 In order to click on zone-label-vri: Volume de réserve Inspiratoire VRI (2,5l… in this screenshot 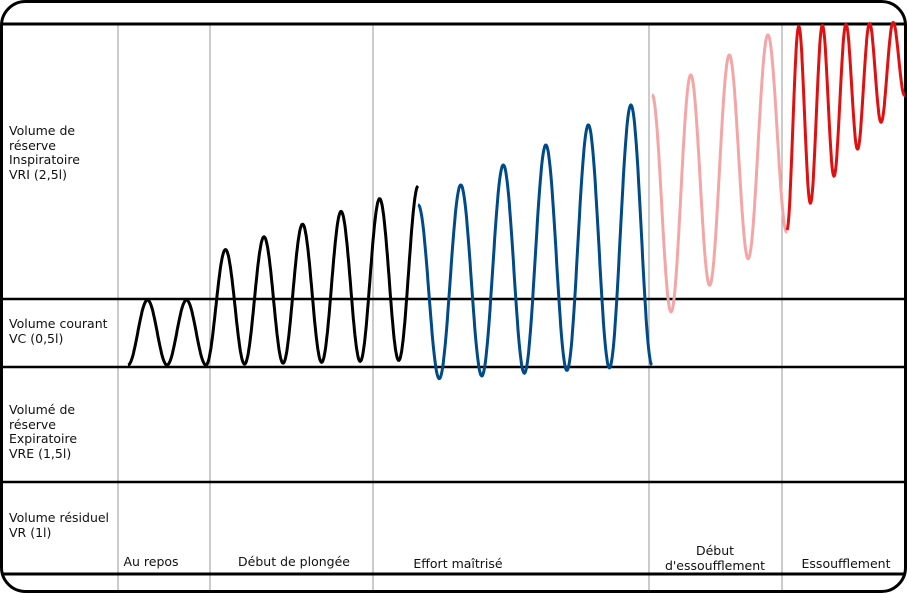, I will do `click(44, 152)`.